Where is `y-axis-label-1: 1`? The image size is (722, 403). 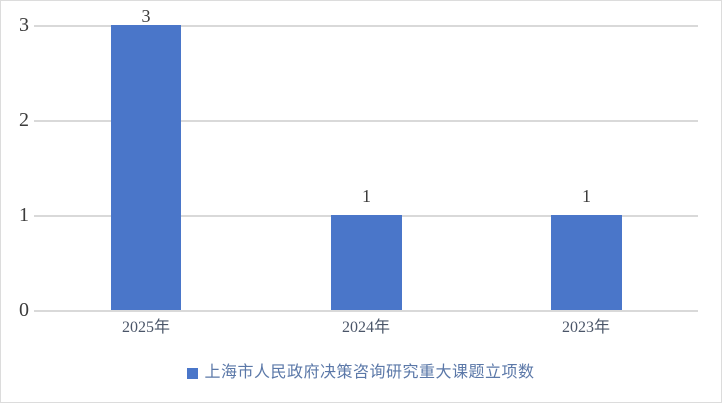
y-axis-label-1: 1 is located at coordinates (24, 215).